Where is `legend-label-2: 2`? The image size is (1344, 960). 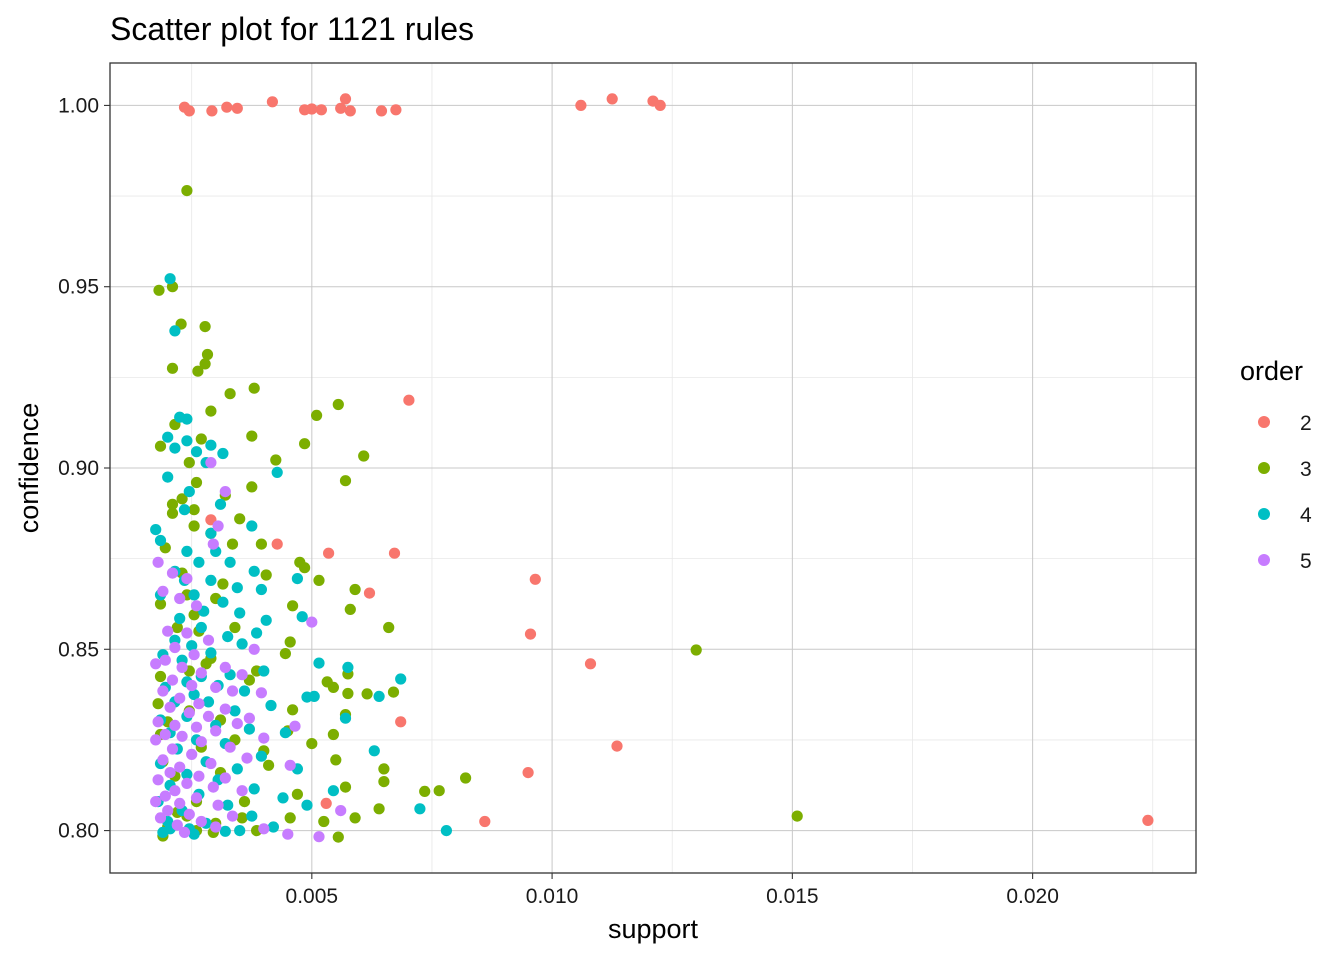 legend-label-2: 2 is located at coordinates (1306, 423).